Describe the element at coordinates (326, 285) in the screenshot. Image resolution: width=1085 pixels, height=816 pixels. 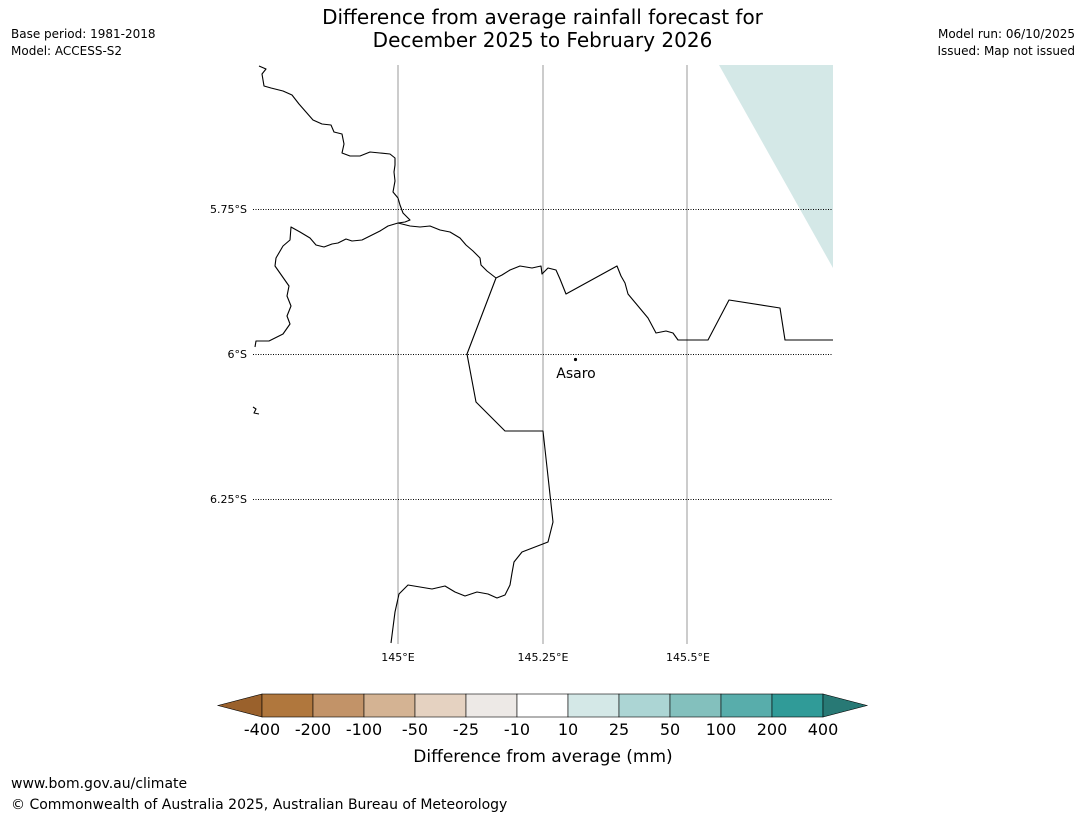
I see `boundary-central` at that location.